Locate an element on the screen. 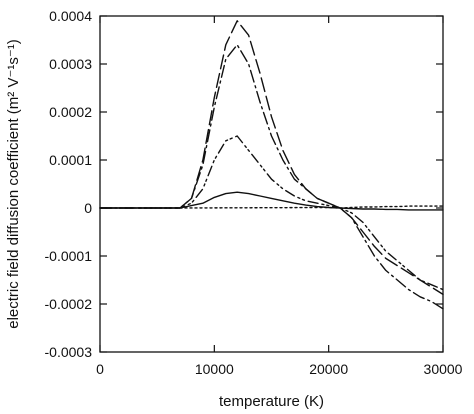 The image size is (474, 414). y-tick-label: 0.0001 is located at coordinates (70, 160).